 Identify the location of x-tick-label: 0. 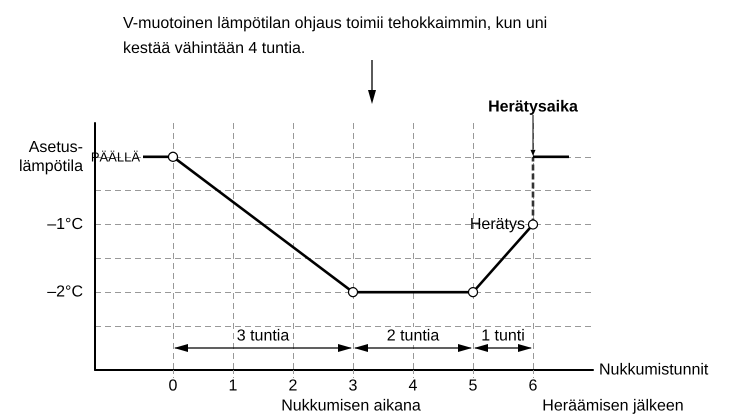
(173, 386).